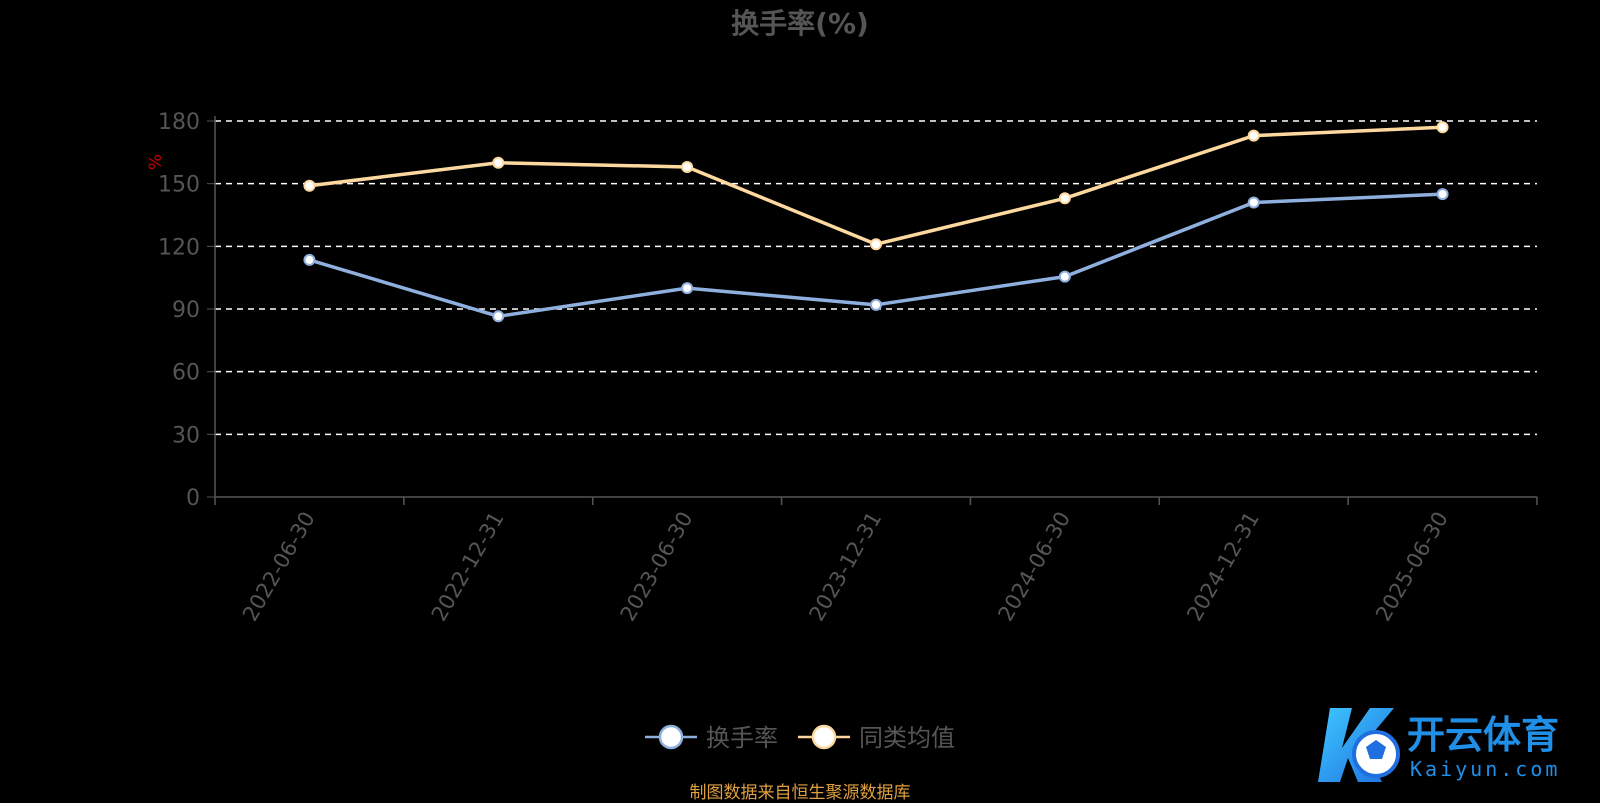 The image size is (1600, 803). What do you see at coordinates (193, 498) in the screenshot?
I see `y-tick-label: 0` at bounding box center [193, 498].